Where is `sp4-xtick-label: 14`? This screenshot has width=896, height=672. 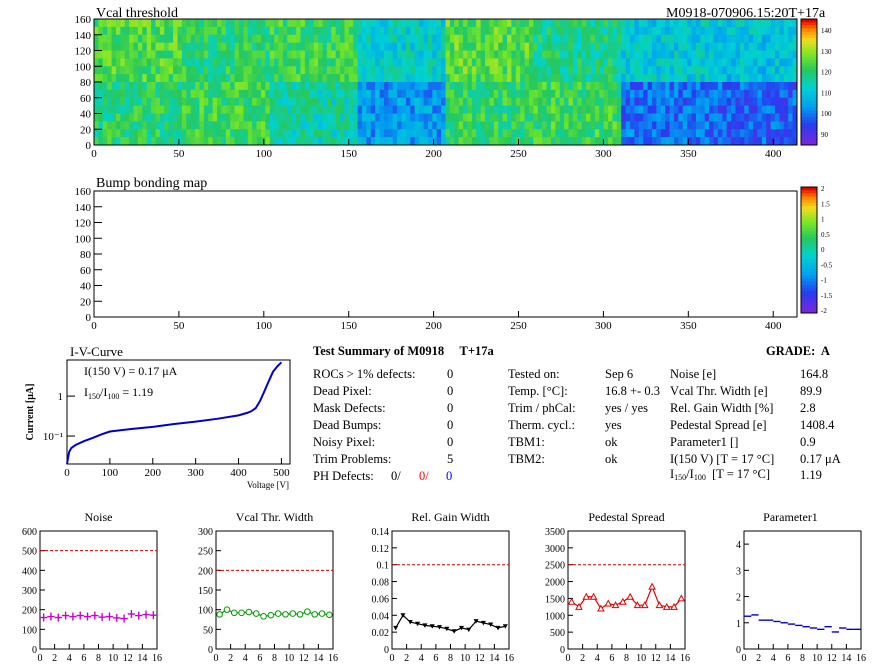
sp4-xtick-label: 14 is located at coordinates (846, 658).